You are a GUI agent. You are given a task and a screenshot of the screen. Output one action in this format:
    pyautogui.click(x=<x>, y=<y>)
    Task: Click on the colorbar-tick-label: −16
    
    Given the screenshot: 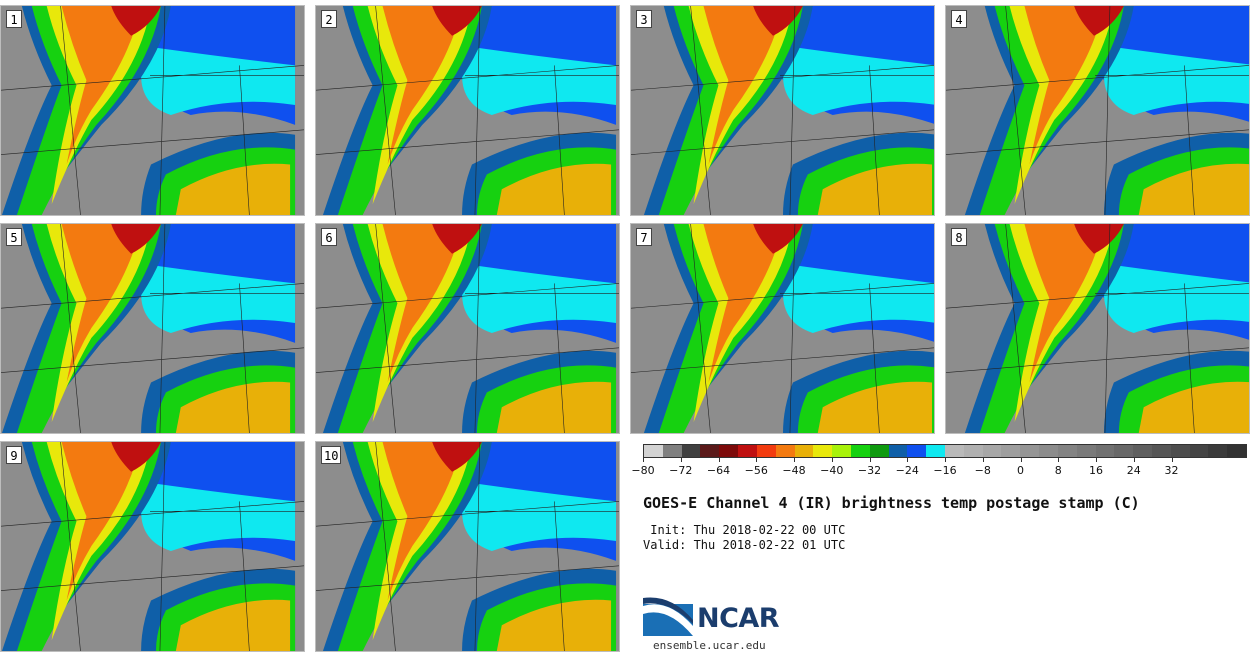 What is the action you would take?
    pyautogui.click(x=945, y=470)
    